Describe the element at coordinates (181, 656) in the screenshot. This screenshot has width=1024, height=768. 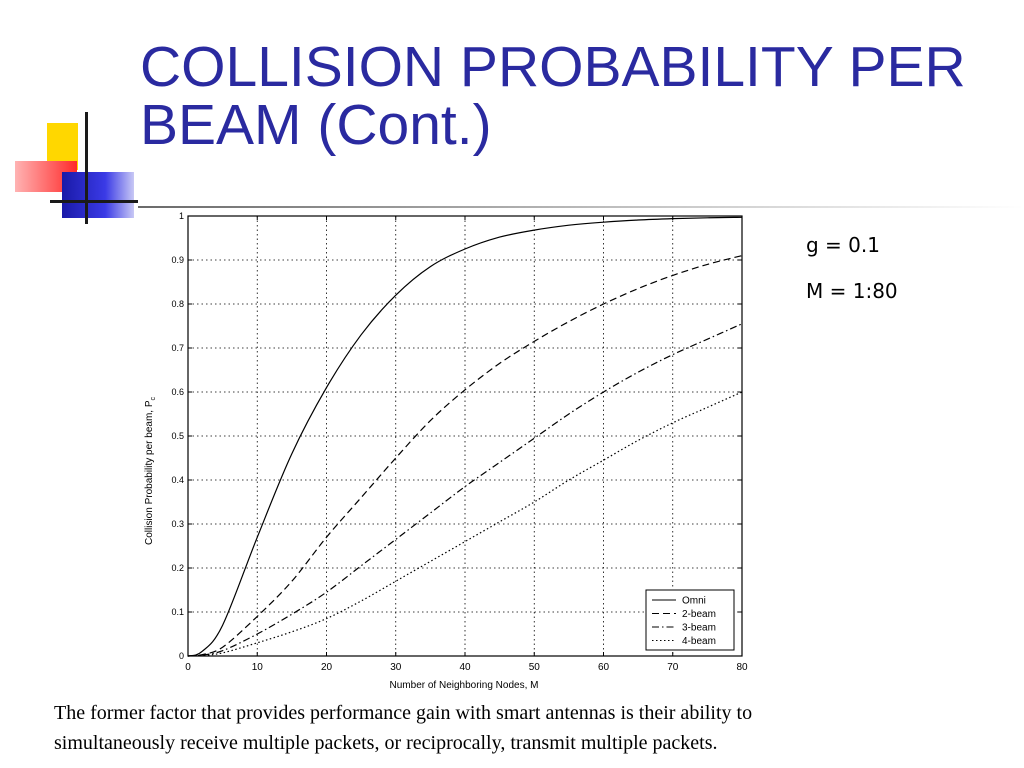
I see `y-tick-label: 0` at that location.